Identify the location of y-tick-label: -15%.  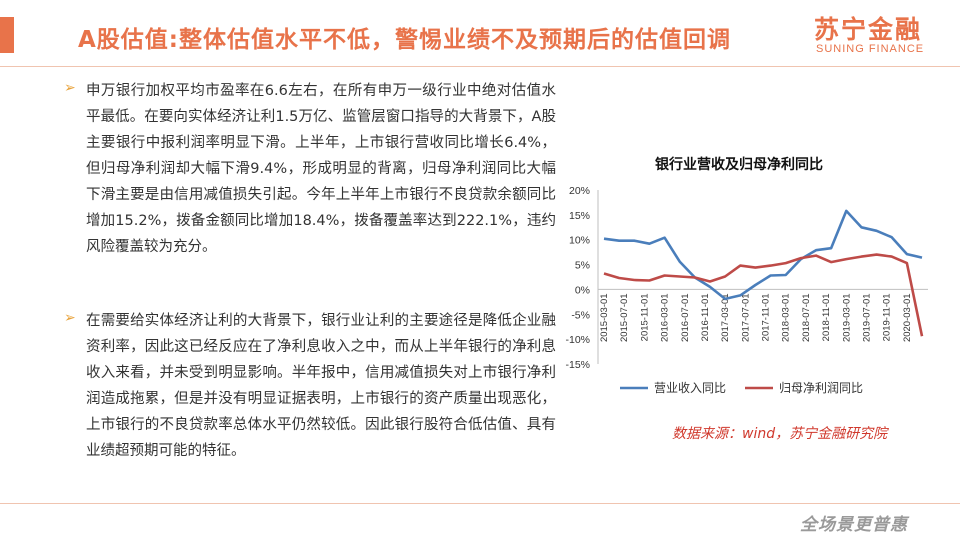
(577, 365).